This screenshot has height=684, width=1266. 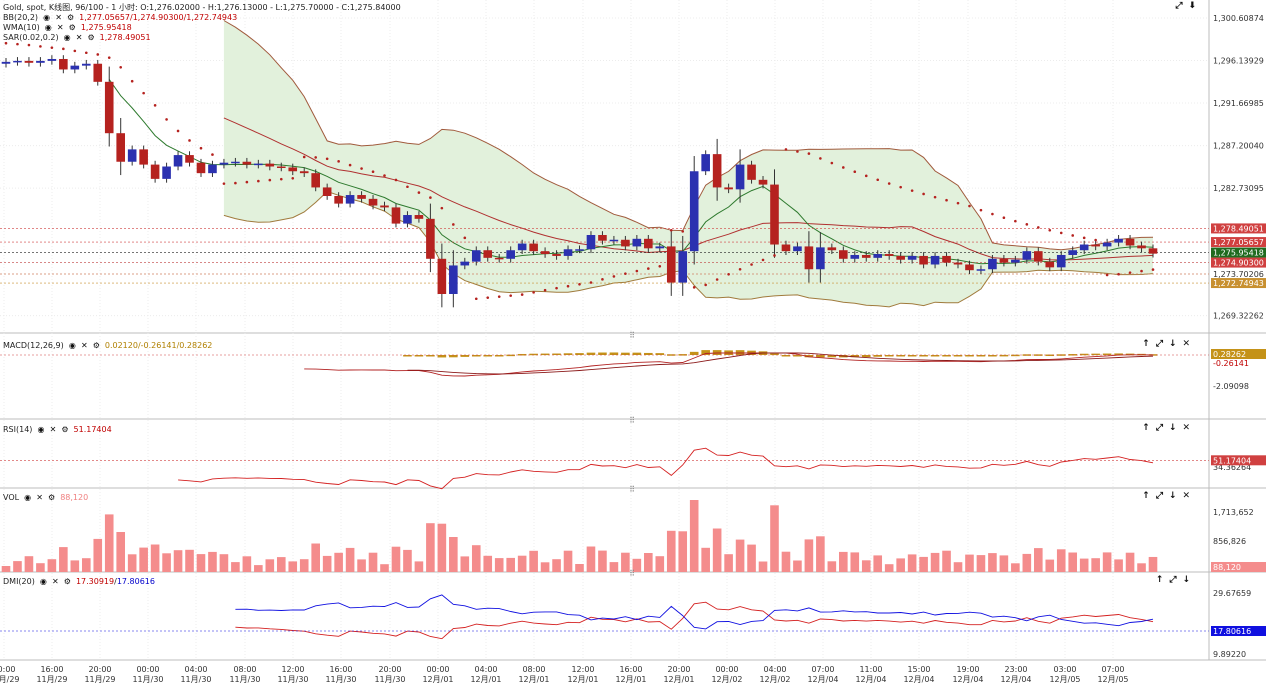 I want to click on x-tick-label: 20:00, so click(x=99, y=669).